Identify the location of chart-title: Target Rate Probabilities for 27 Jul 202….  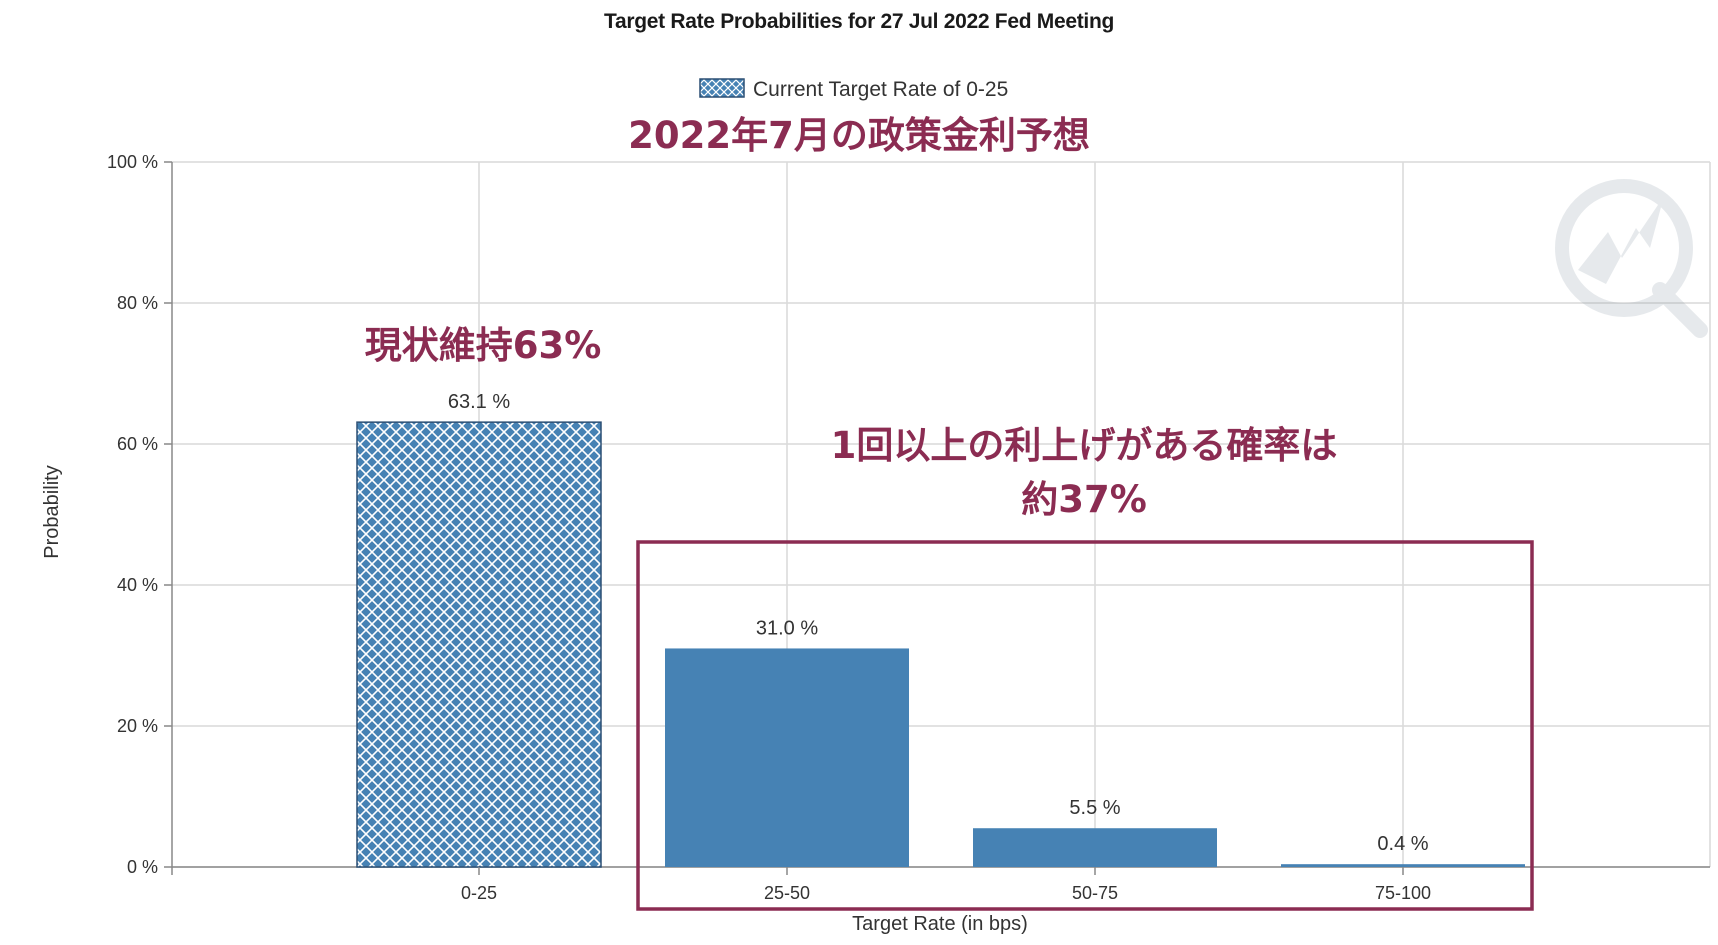
(859, 21).